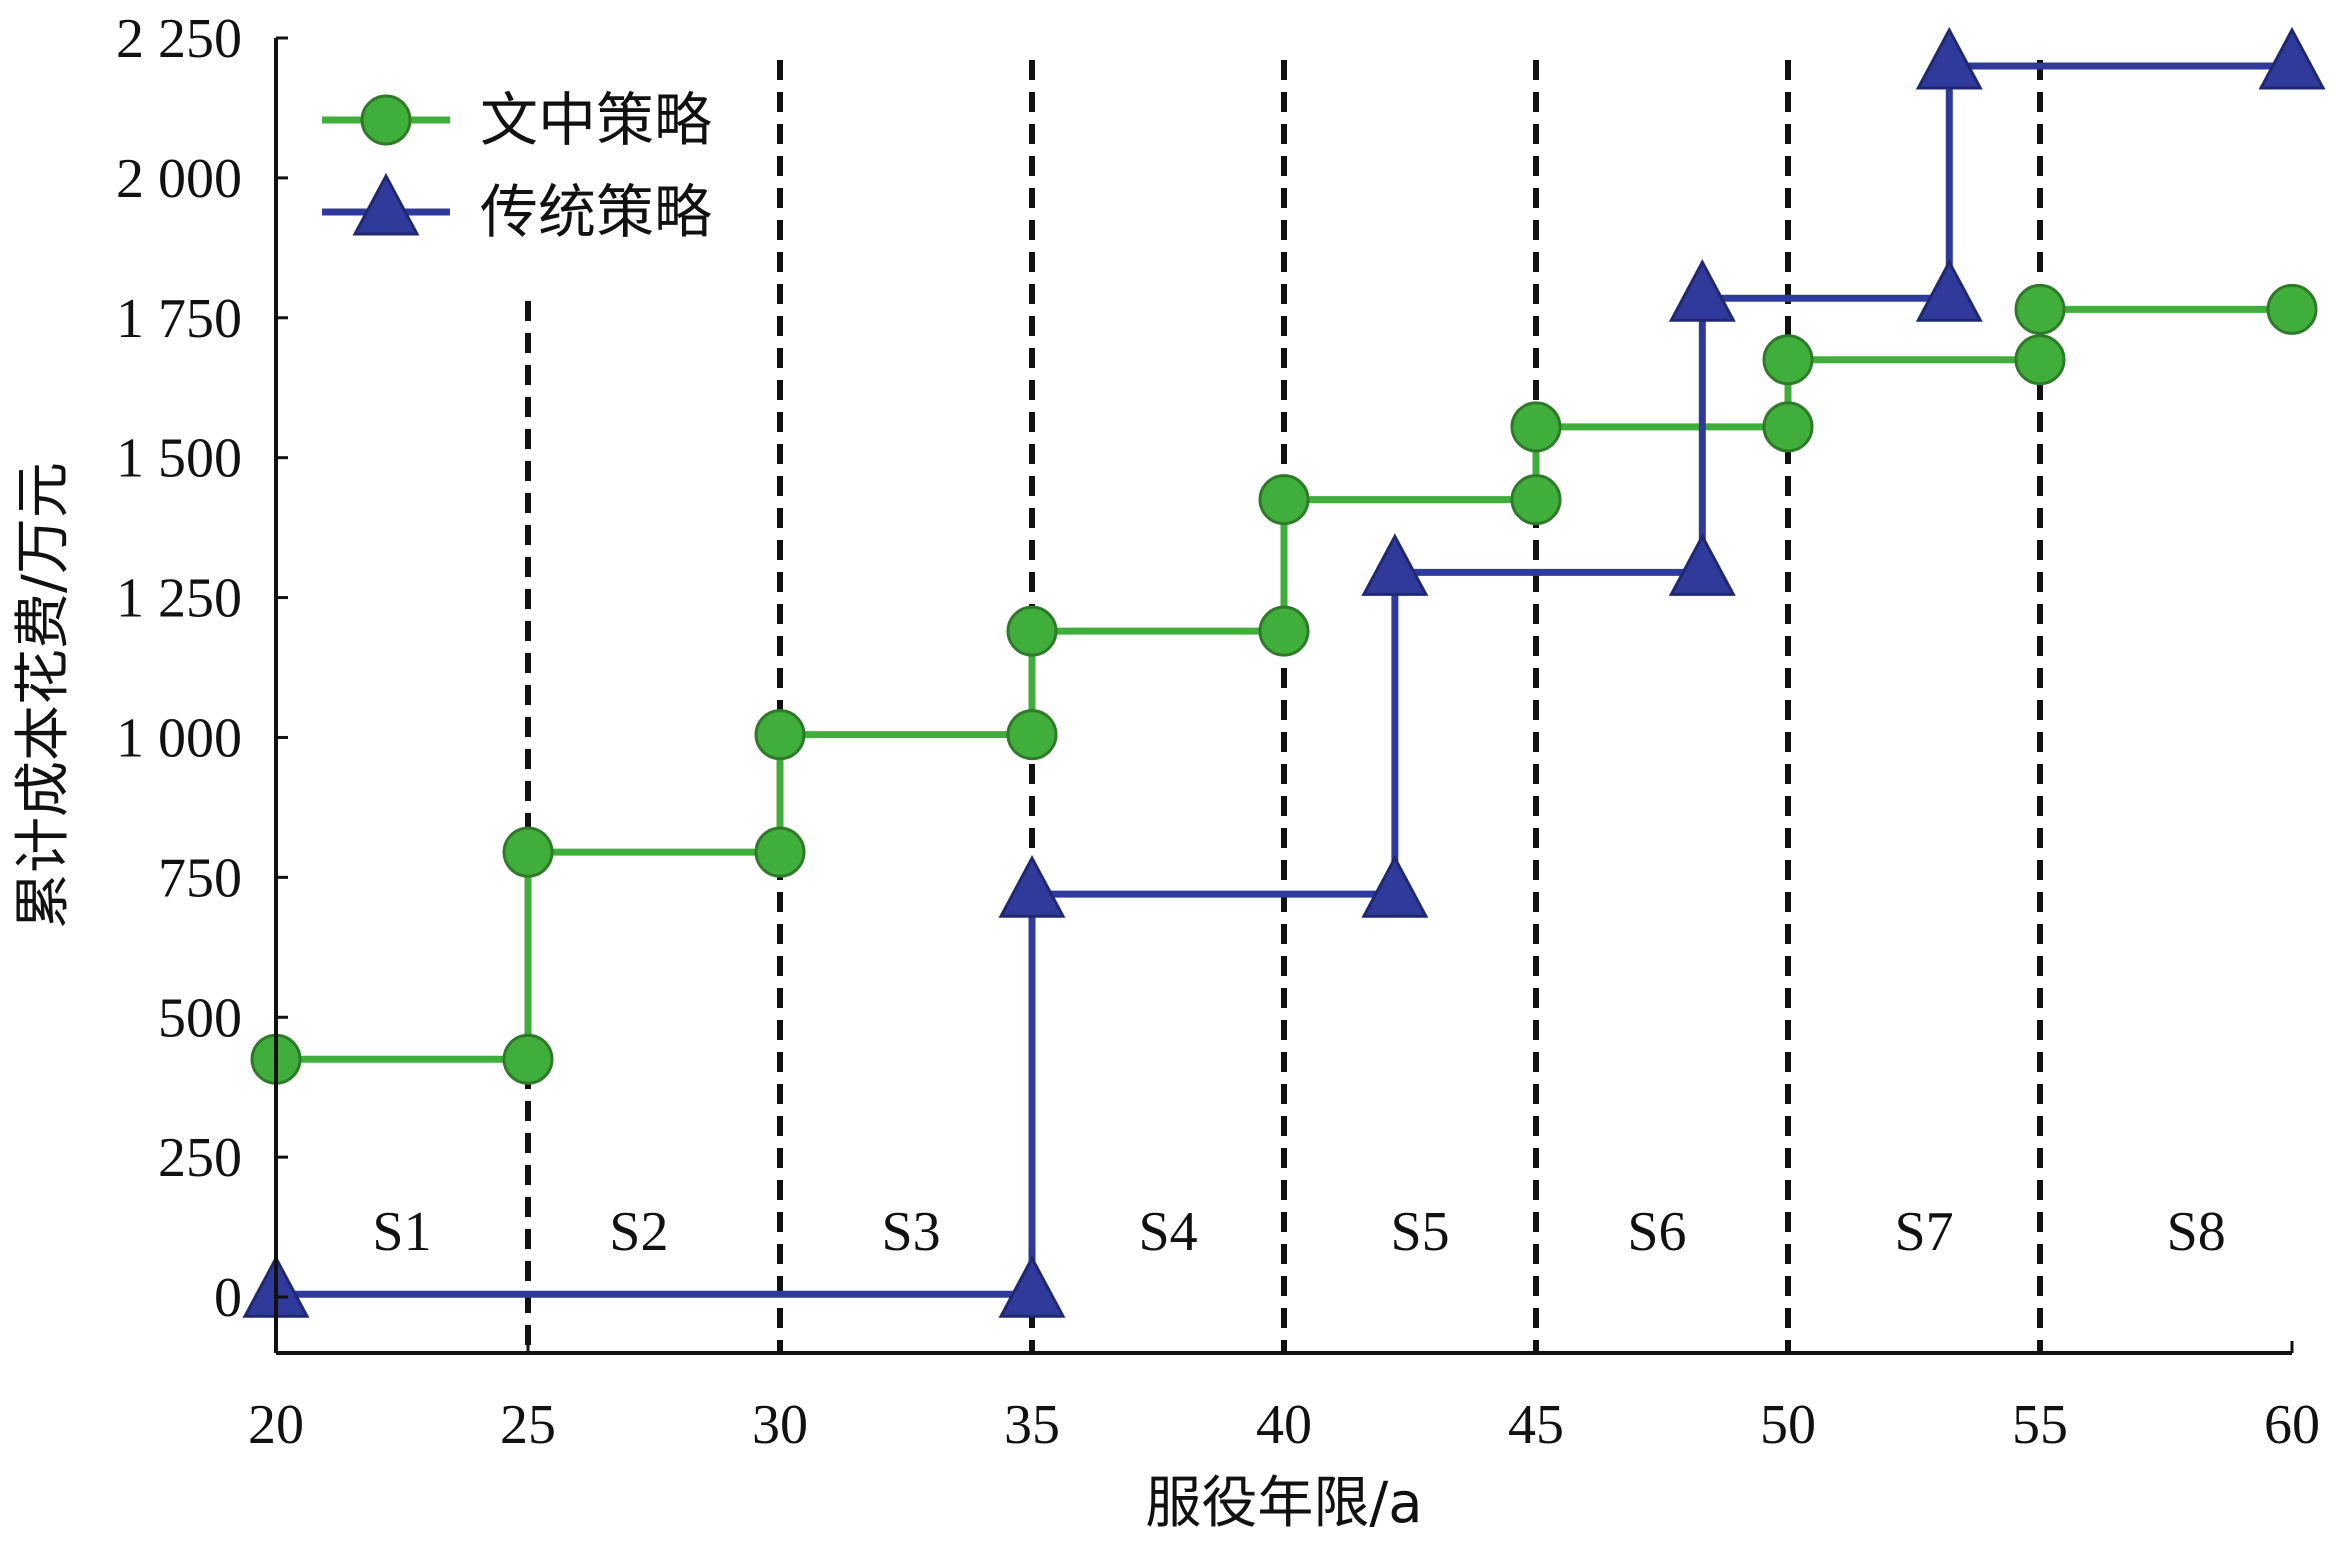 This screenshot has width=2338, height=1548. I want to click on x-ticks: 20 25 30 35 40 45 50 55 60, so click(1284, 1398).